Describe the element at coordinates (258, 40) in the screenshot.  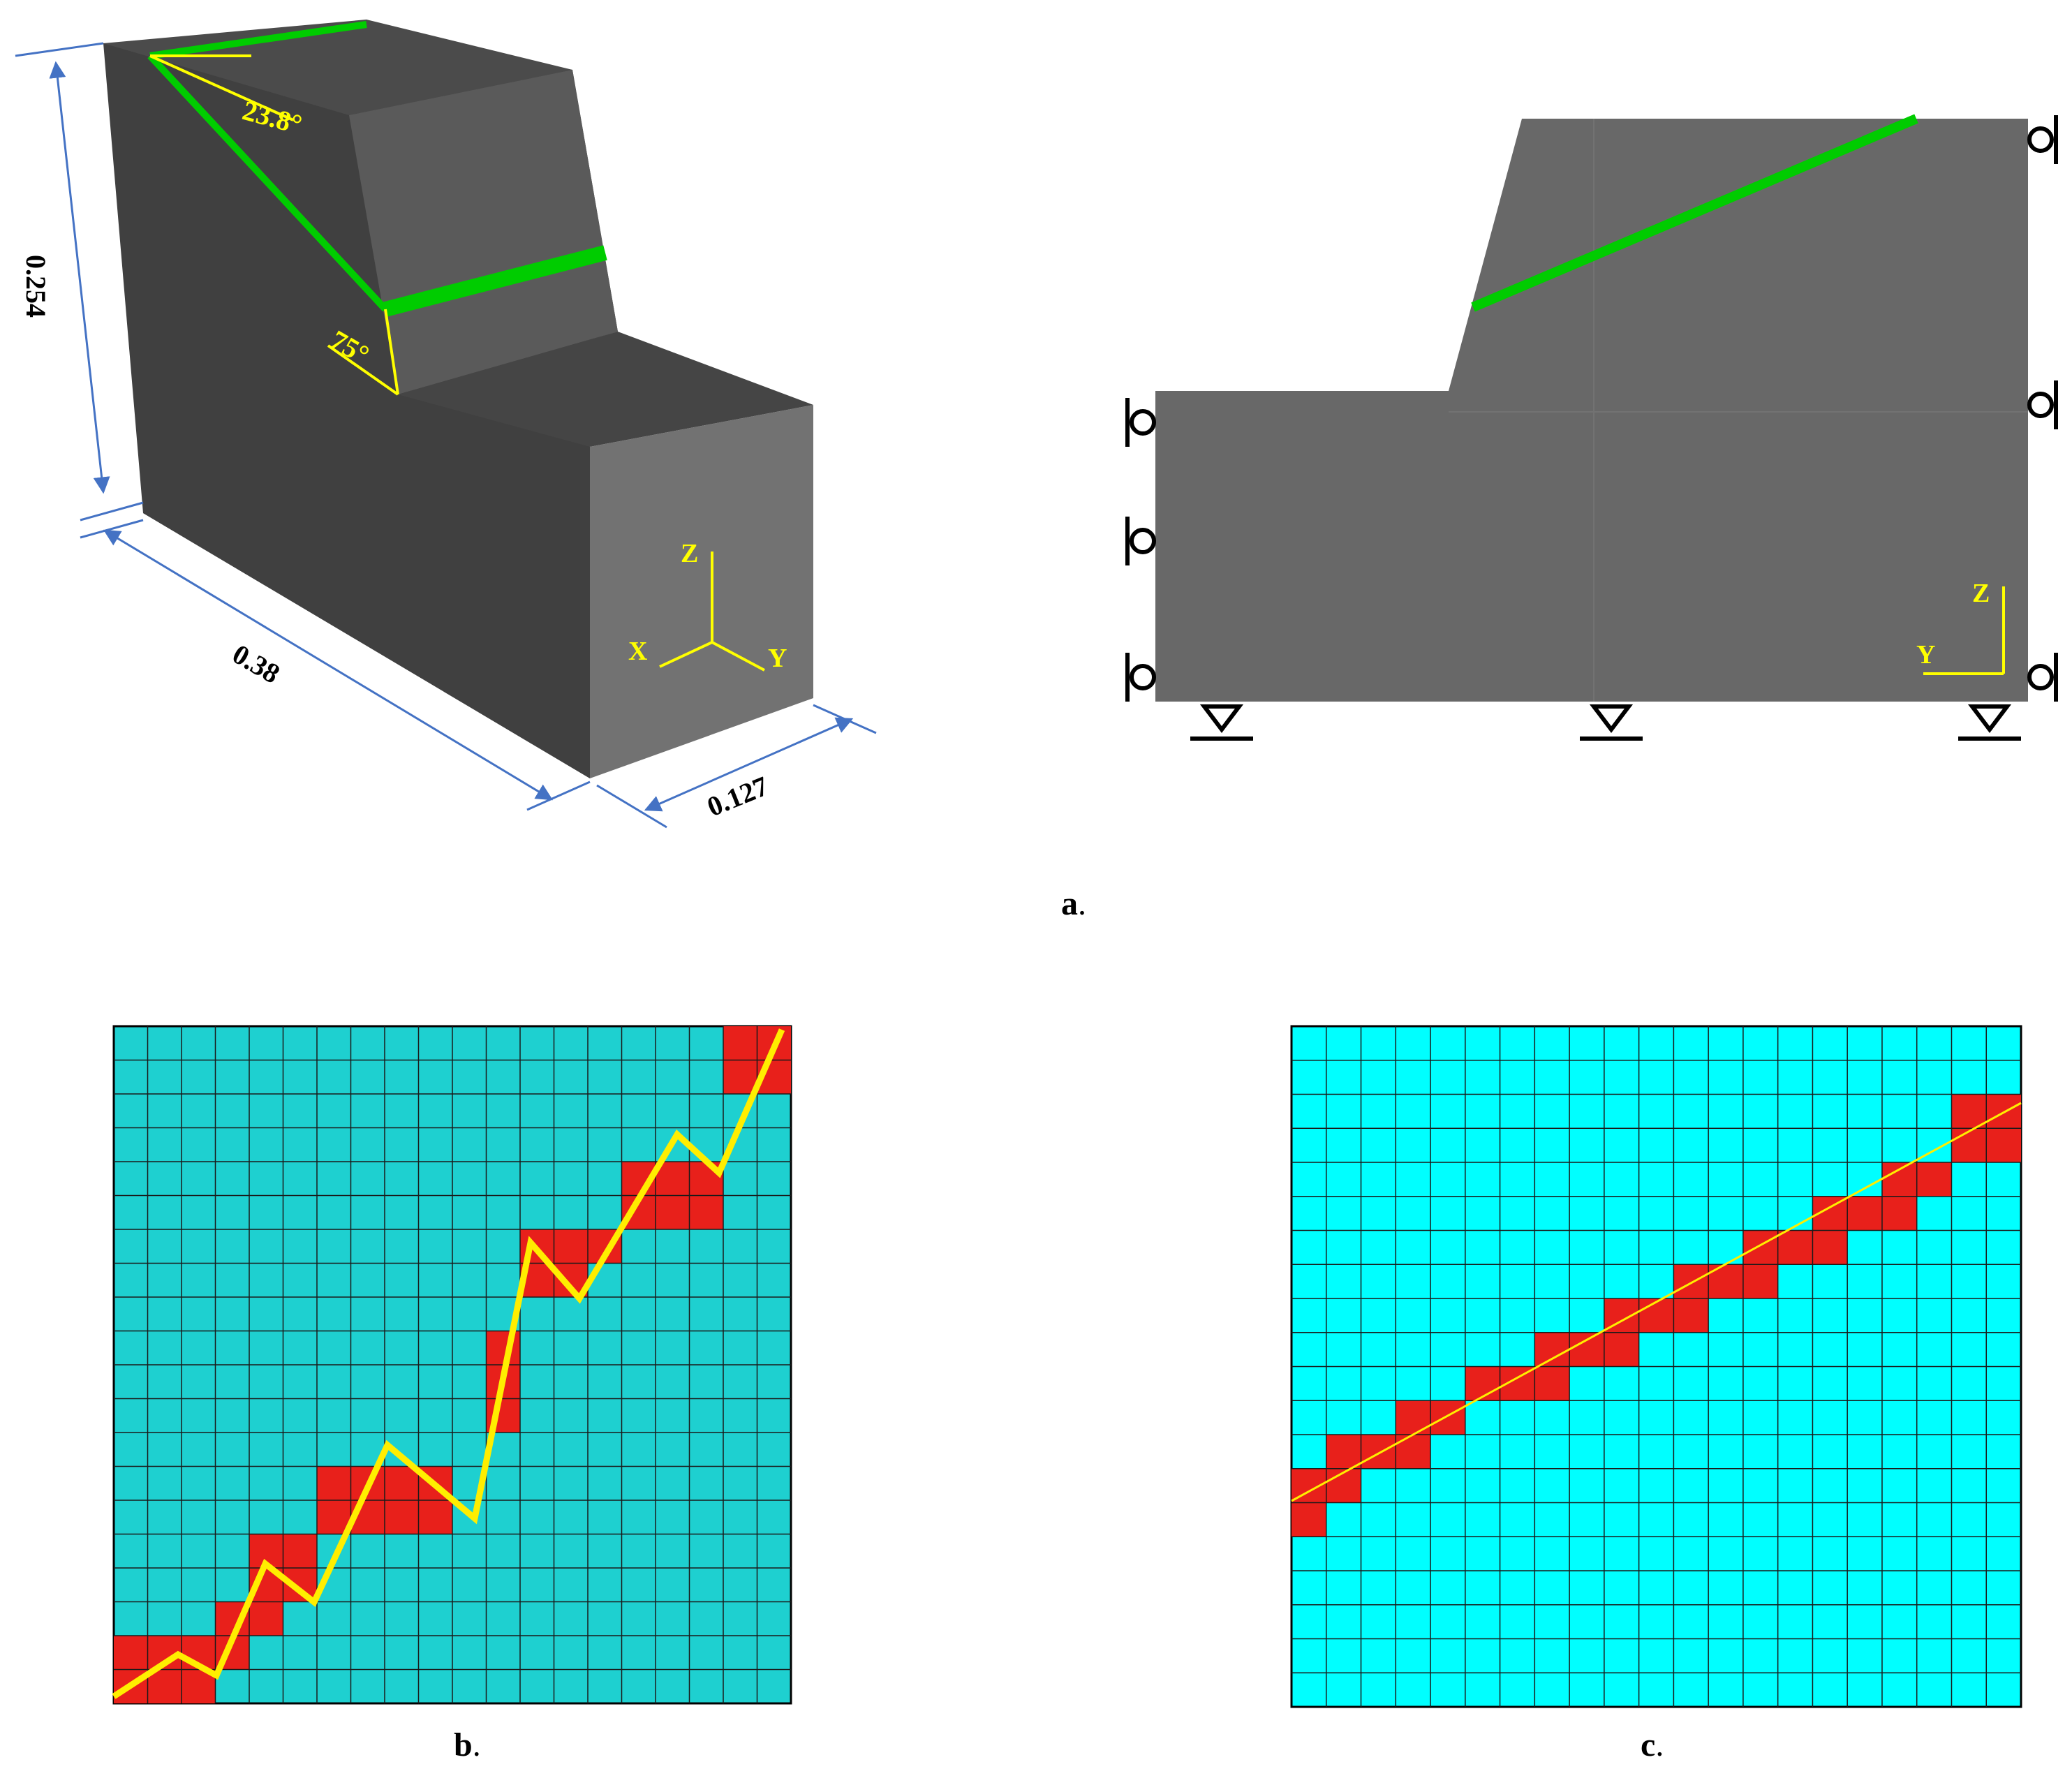
I see `joint-trace-top` at that location.